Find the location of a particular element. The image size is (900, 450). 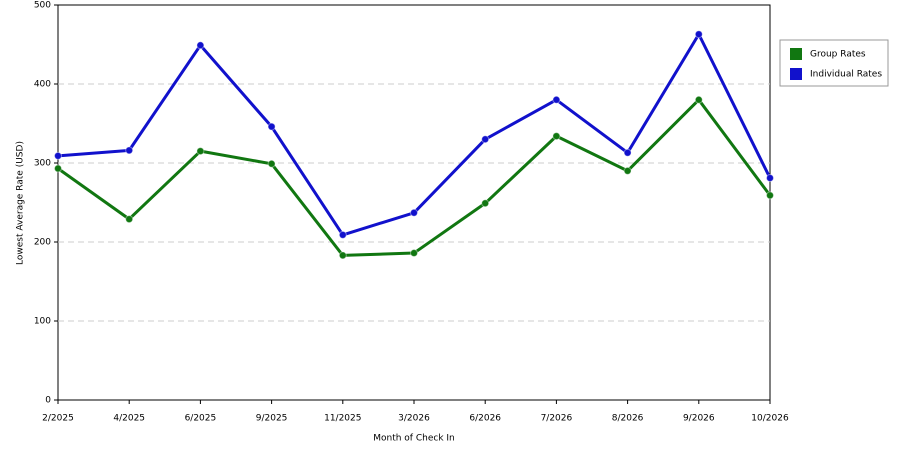

x-tick-label: 2/2025 is located at coordinates (58, 419).